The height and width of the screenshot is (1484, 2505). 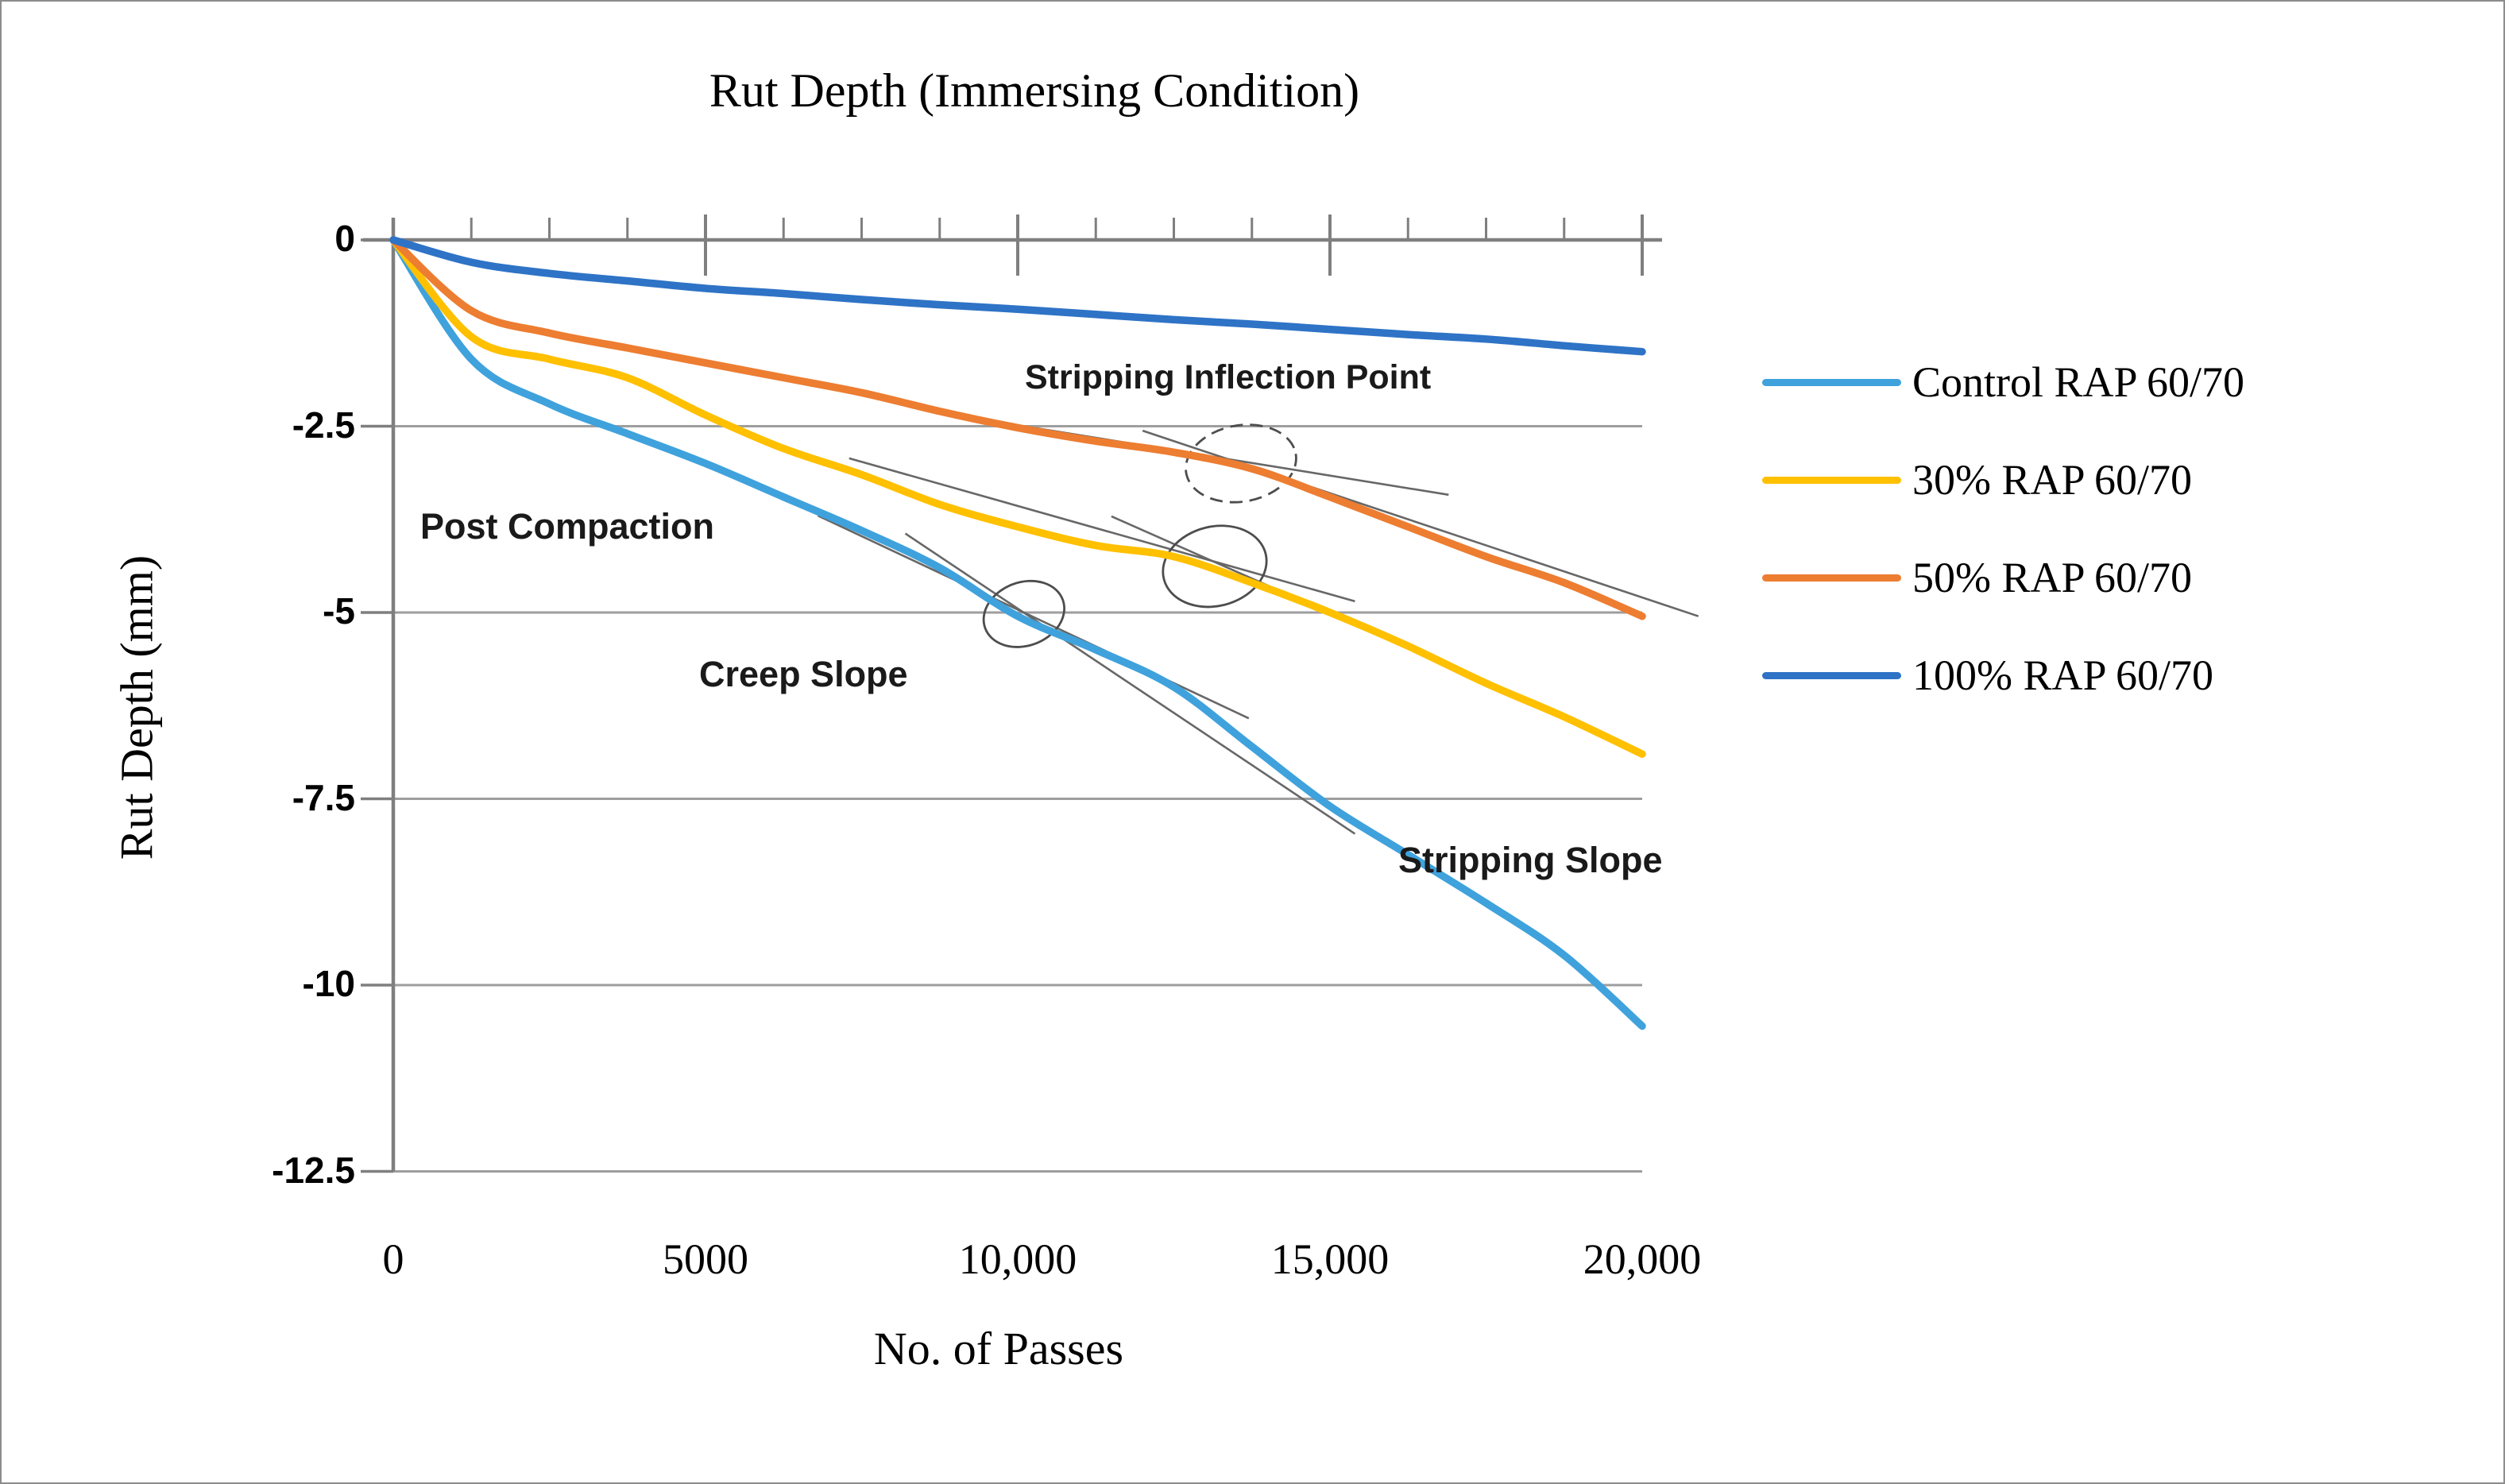 I want to click on legend-entry-control: Control RAP 60/70, so click(x=2119, y=382).